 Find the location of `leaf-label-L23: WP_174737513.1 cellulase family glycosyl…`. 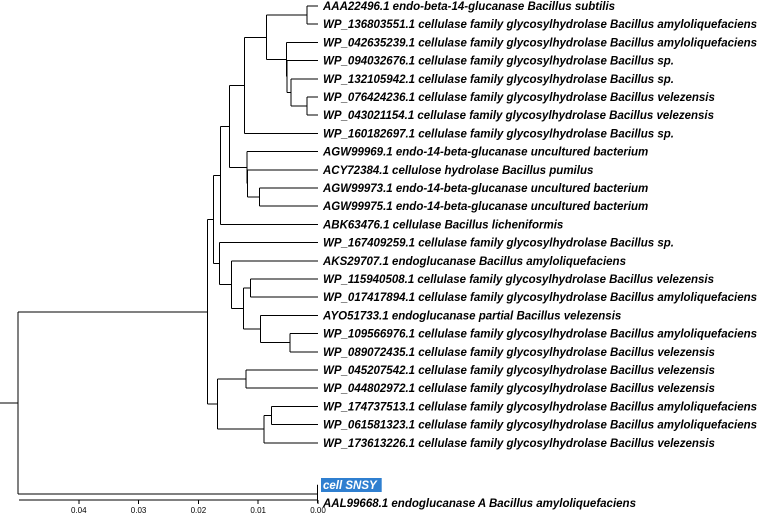

leaf-label-L23: WP_174737513.1 cellulase family glycosyl… is located at coordinates (540, 407).